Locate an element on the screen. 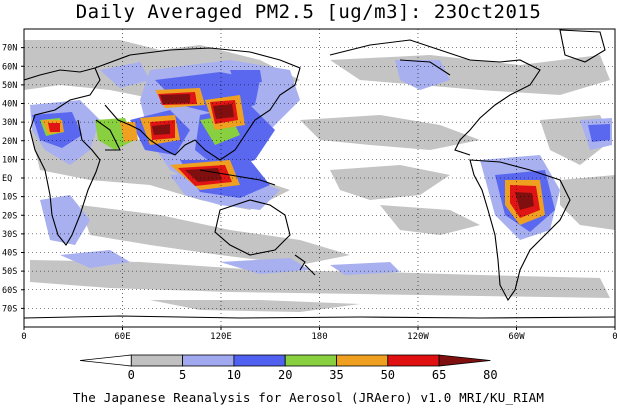  lat-label: 10S is located at coordinates (9, 198).